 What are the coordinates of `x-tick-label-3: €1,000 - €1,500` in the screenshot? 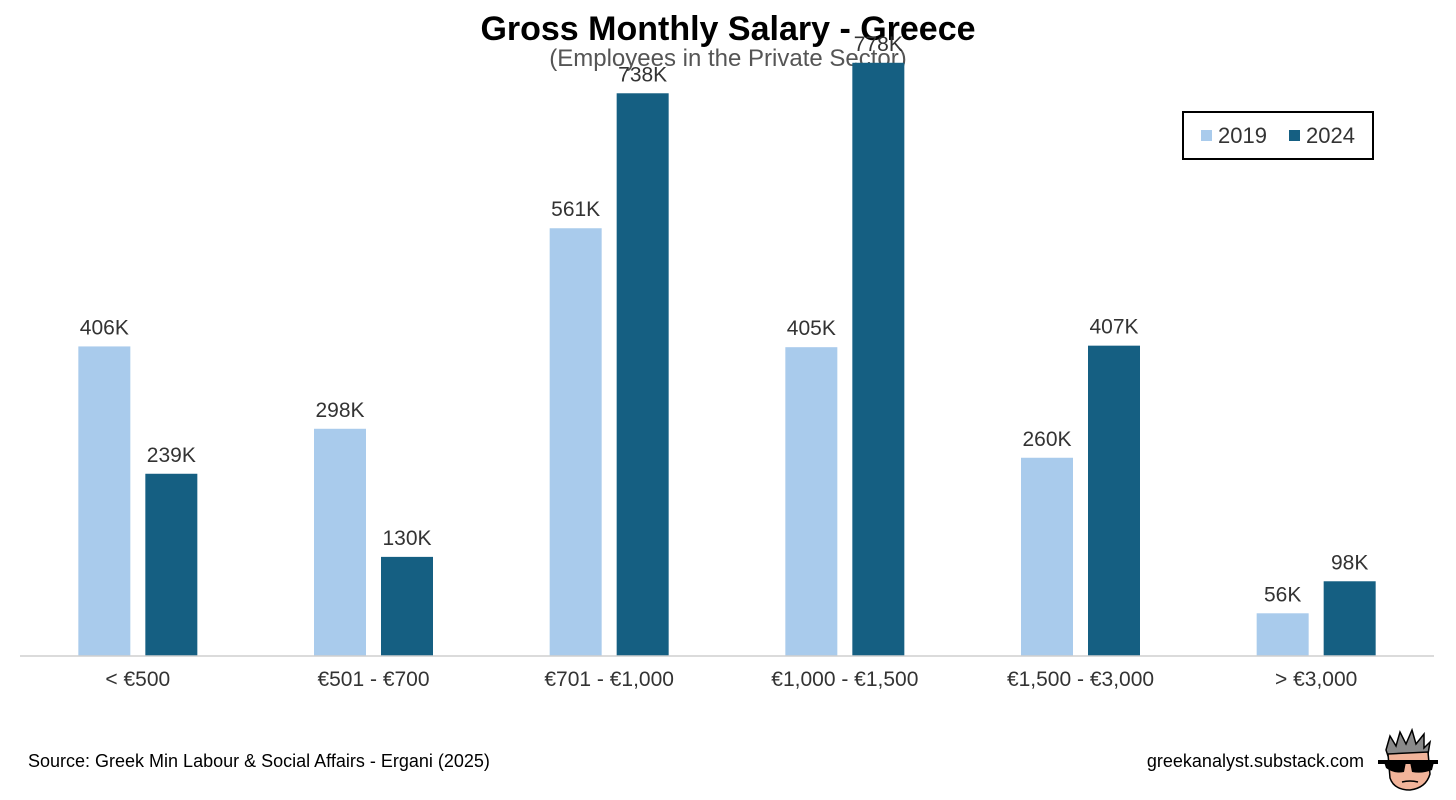 It's located at (844, 679).